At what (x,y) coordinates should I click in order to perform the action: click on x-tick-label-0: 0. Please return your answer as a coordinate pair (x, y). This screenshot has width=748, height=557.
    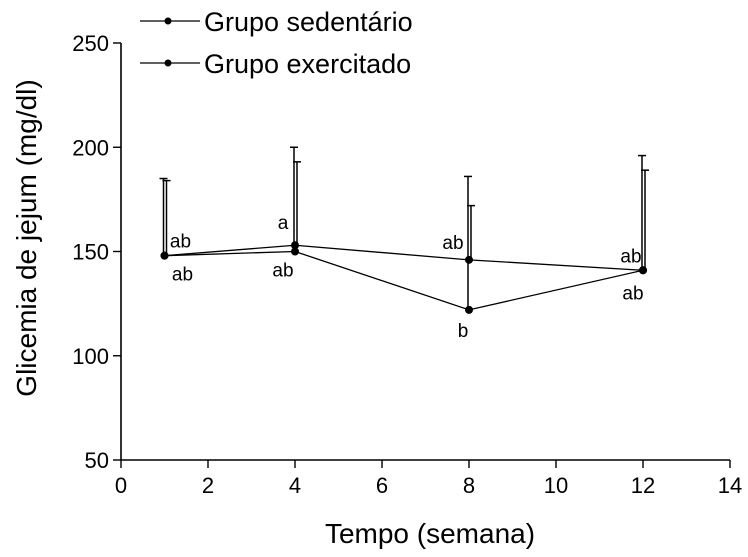
    Looking at the image, I should click on (121, 485).